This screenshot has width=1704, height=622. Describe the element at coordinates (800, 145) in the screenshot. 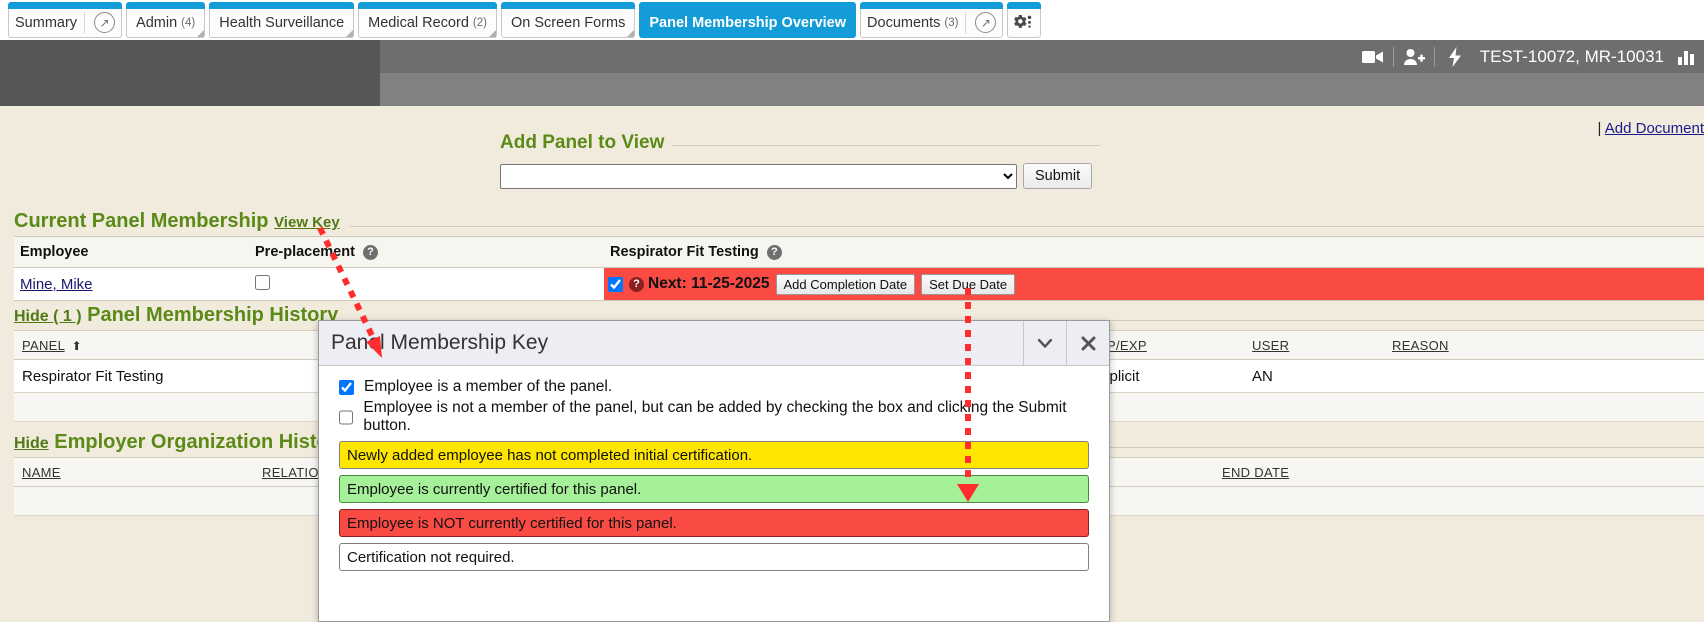

I see `legend-rule` at that location.